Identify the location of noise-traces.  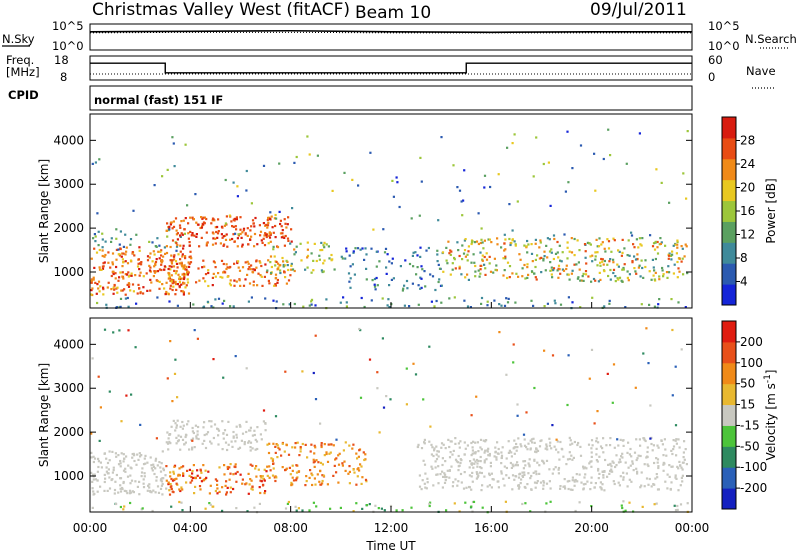
(390, 31).